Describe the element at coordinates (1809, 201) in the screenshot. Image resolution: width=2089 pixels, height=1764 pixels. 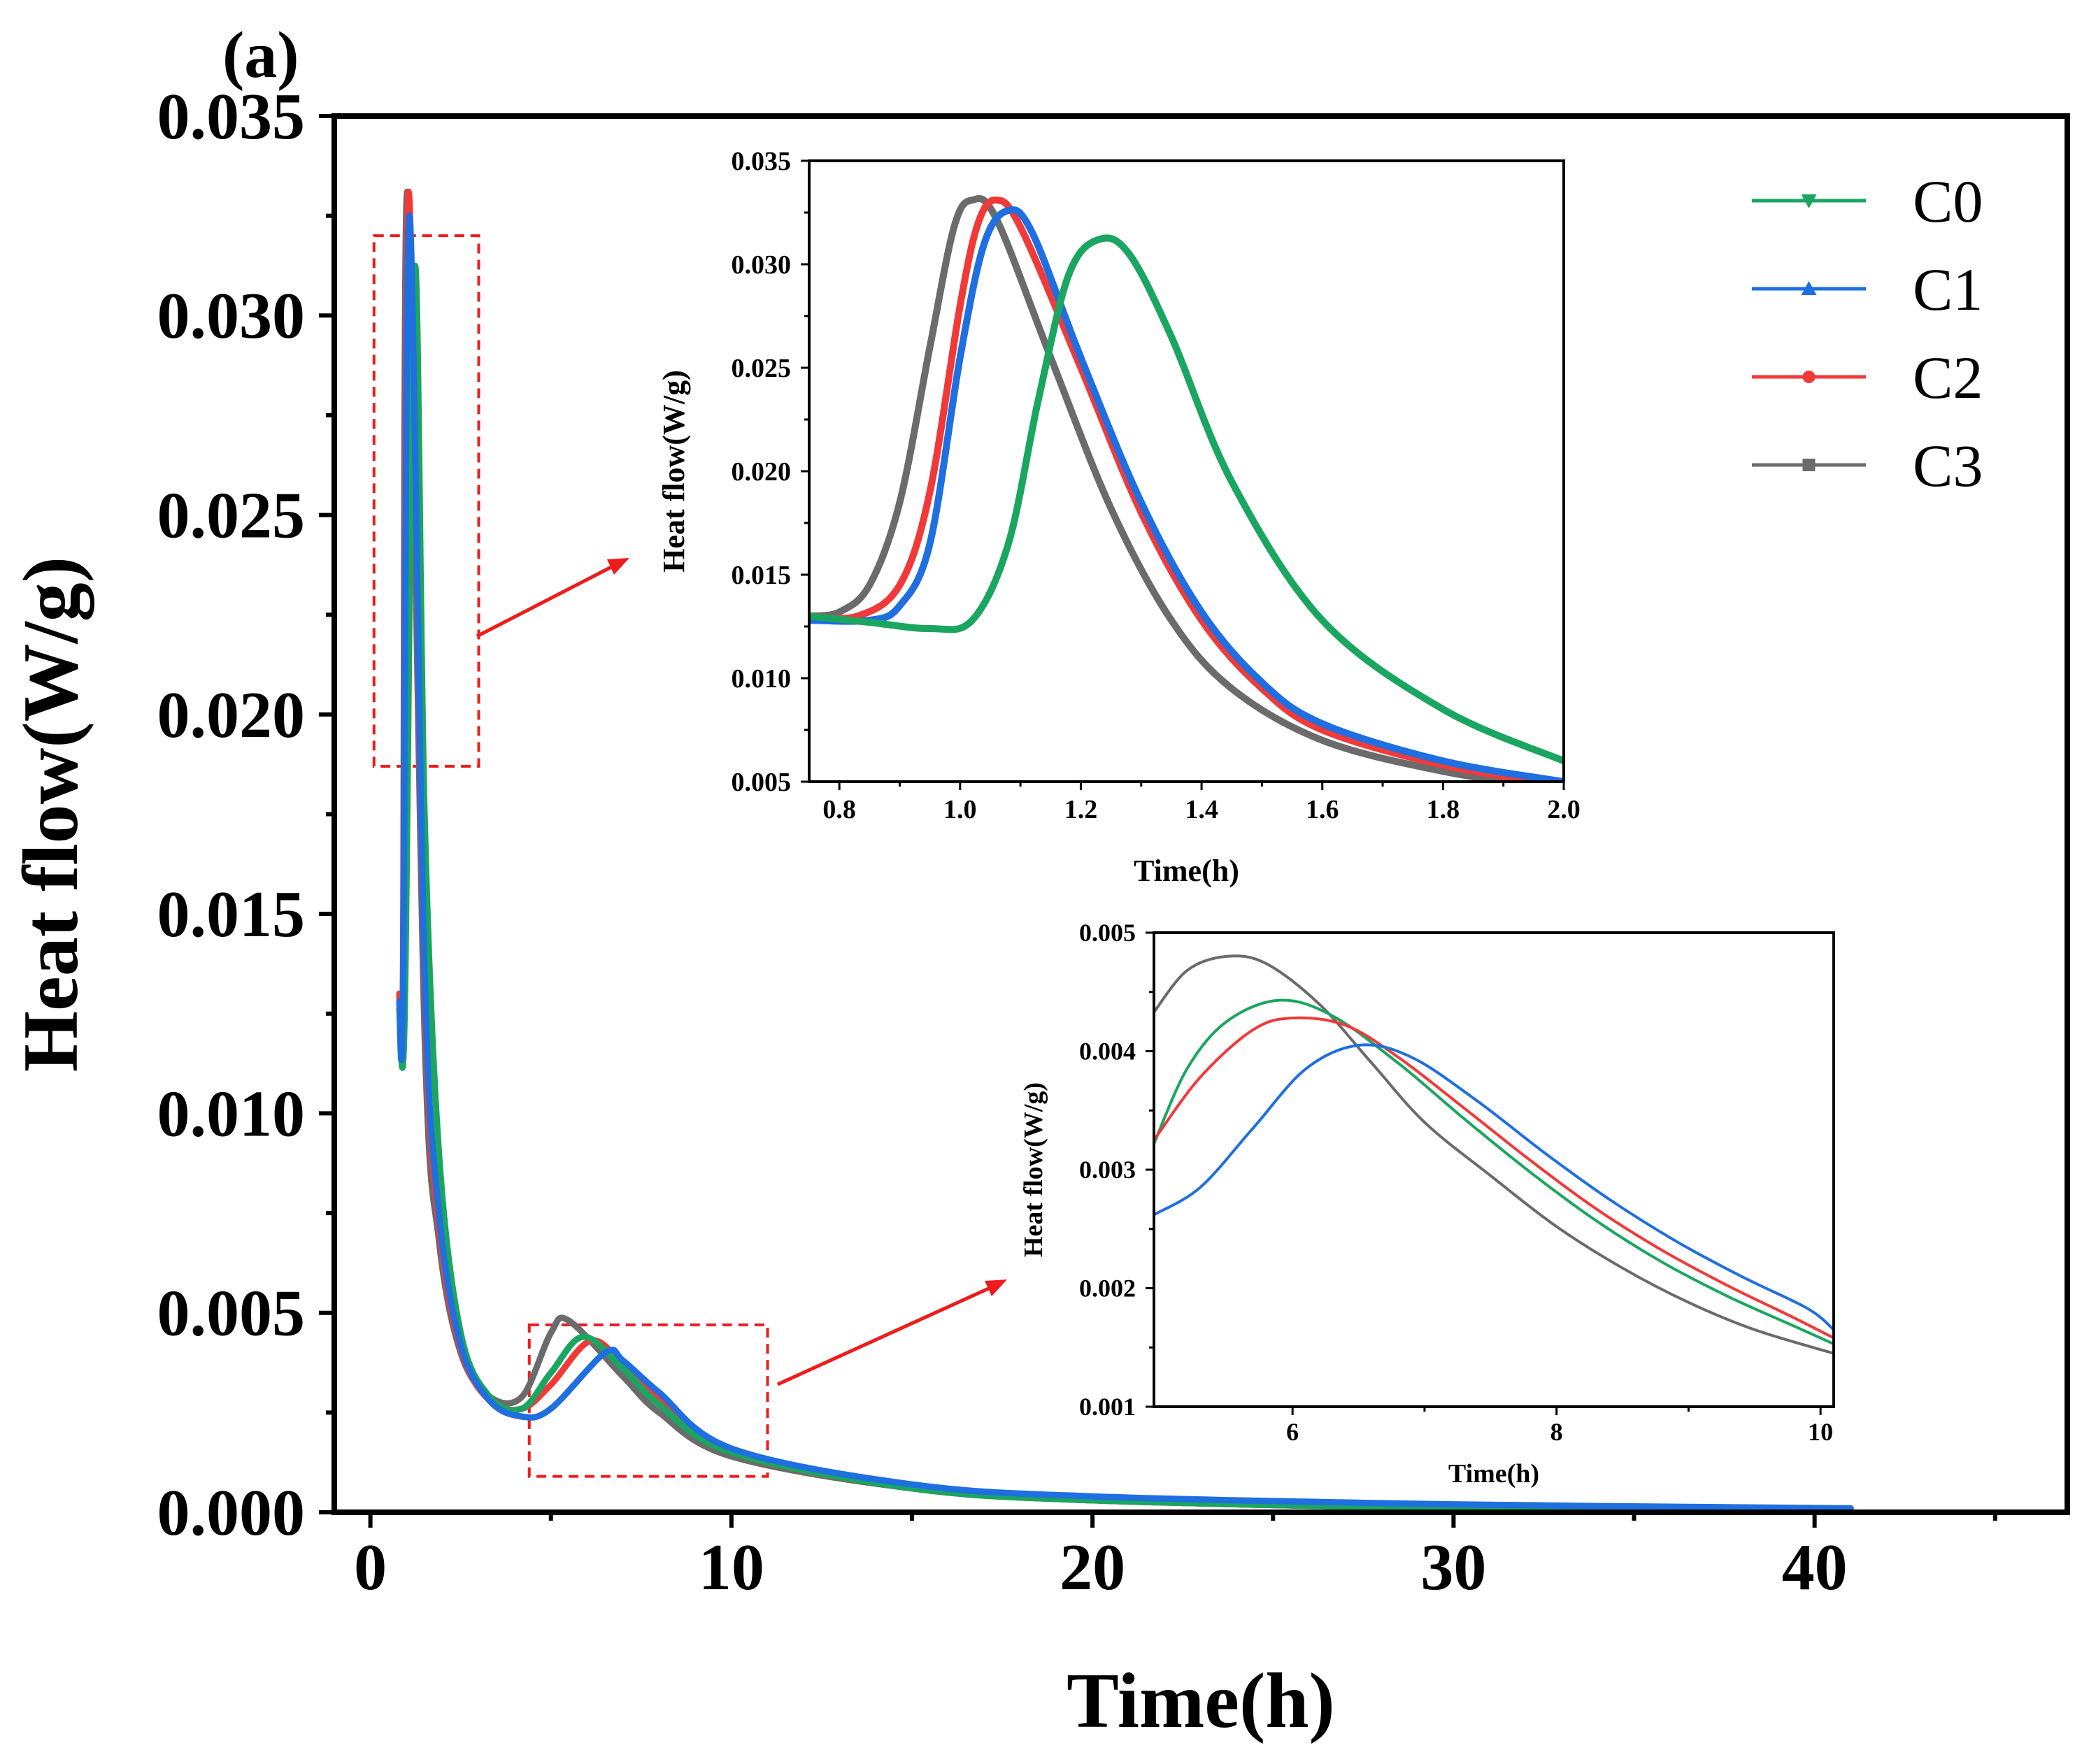
I see `legend-marker-c0` at that location.